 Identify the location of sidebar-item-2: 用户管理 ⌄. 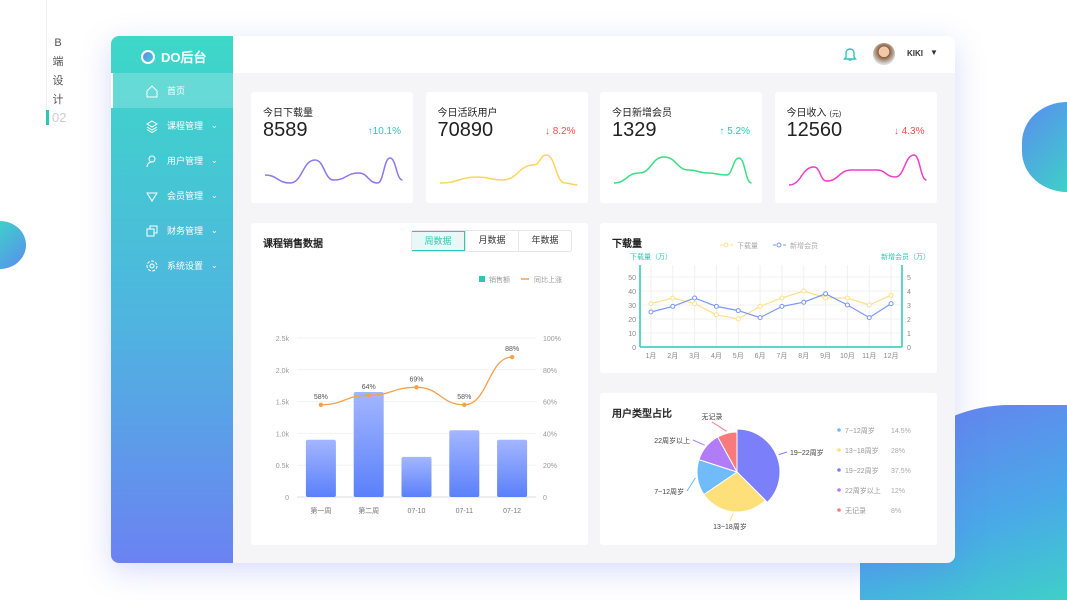
(172, 160).